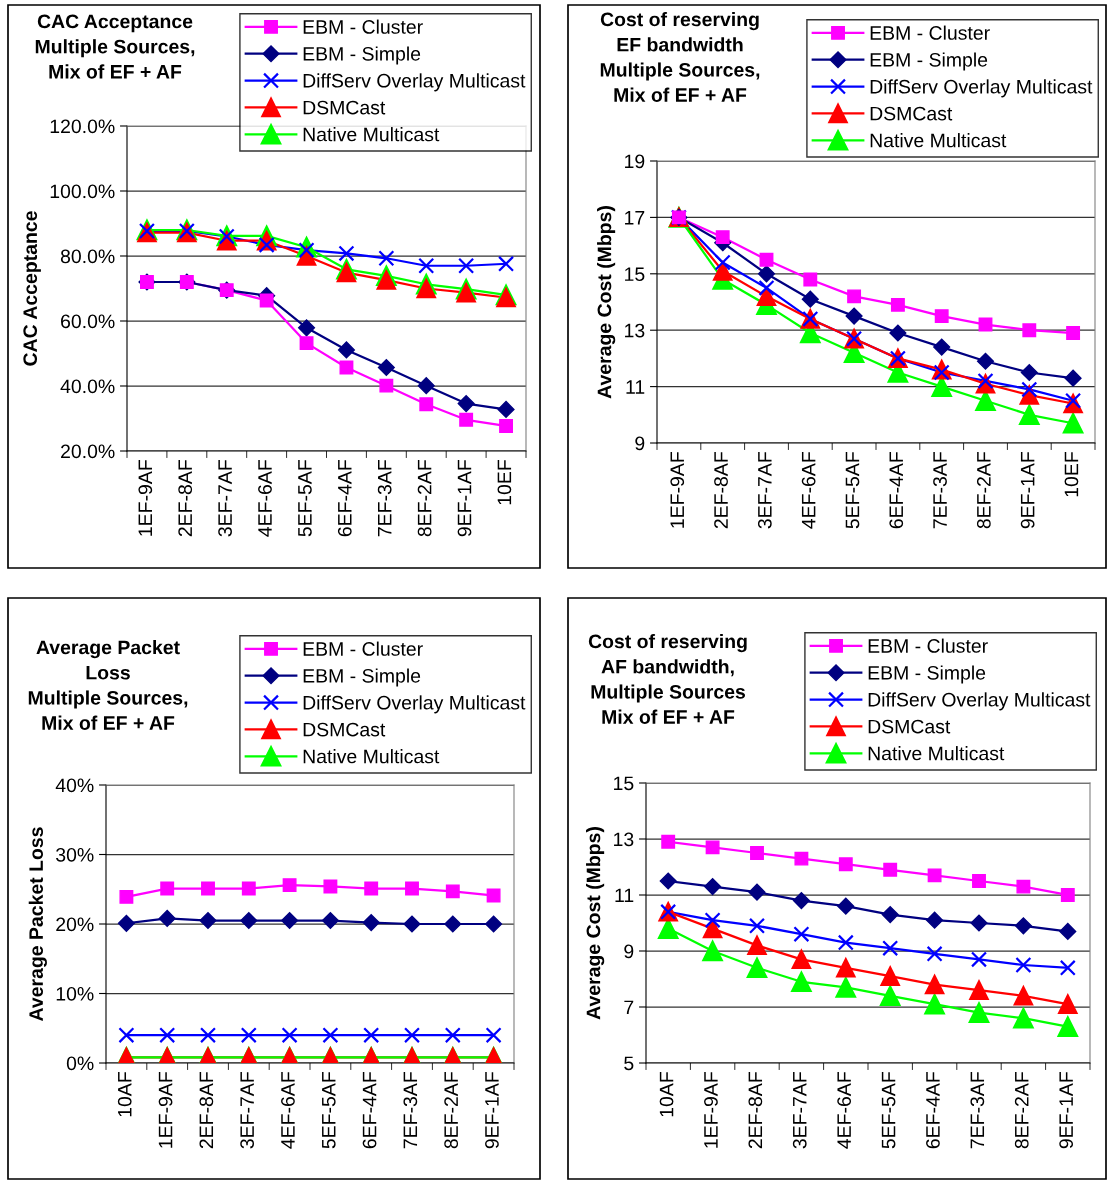 The width and height of the screenshot is (1107, 1180). What do you see at coordinates (37, 924) in the screenshot?
I see `y-axis-title: Average Packet Loss` at bounding box center [37, 924].